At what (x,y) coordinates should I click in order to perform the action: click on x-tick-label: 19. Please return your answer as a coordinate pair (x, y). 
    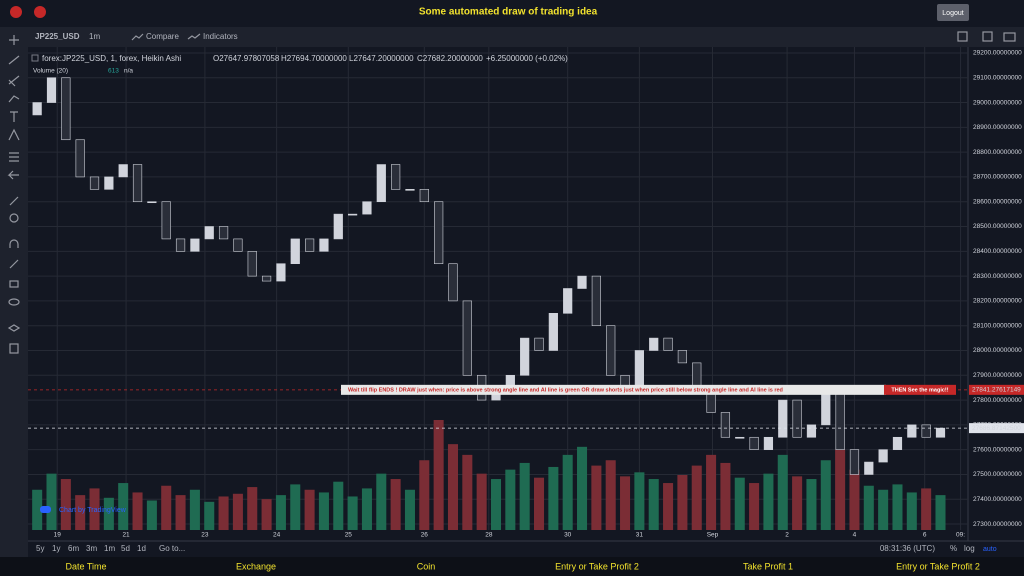
    Looking at the image, I should click on (58, 535).